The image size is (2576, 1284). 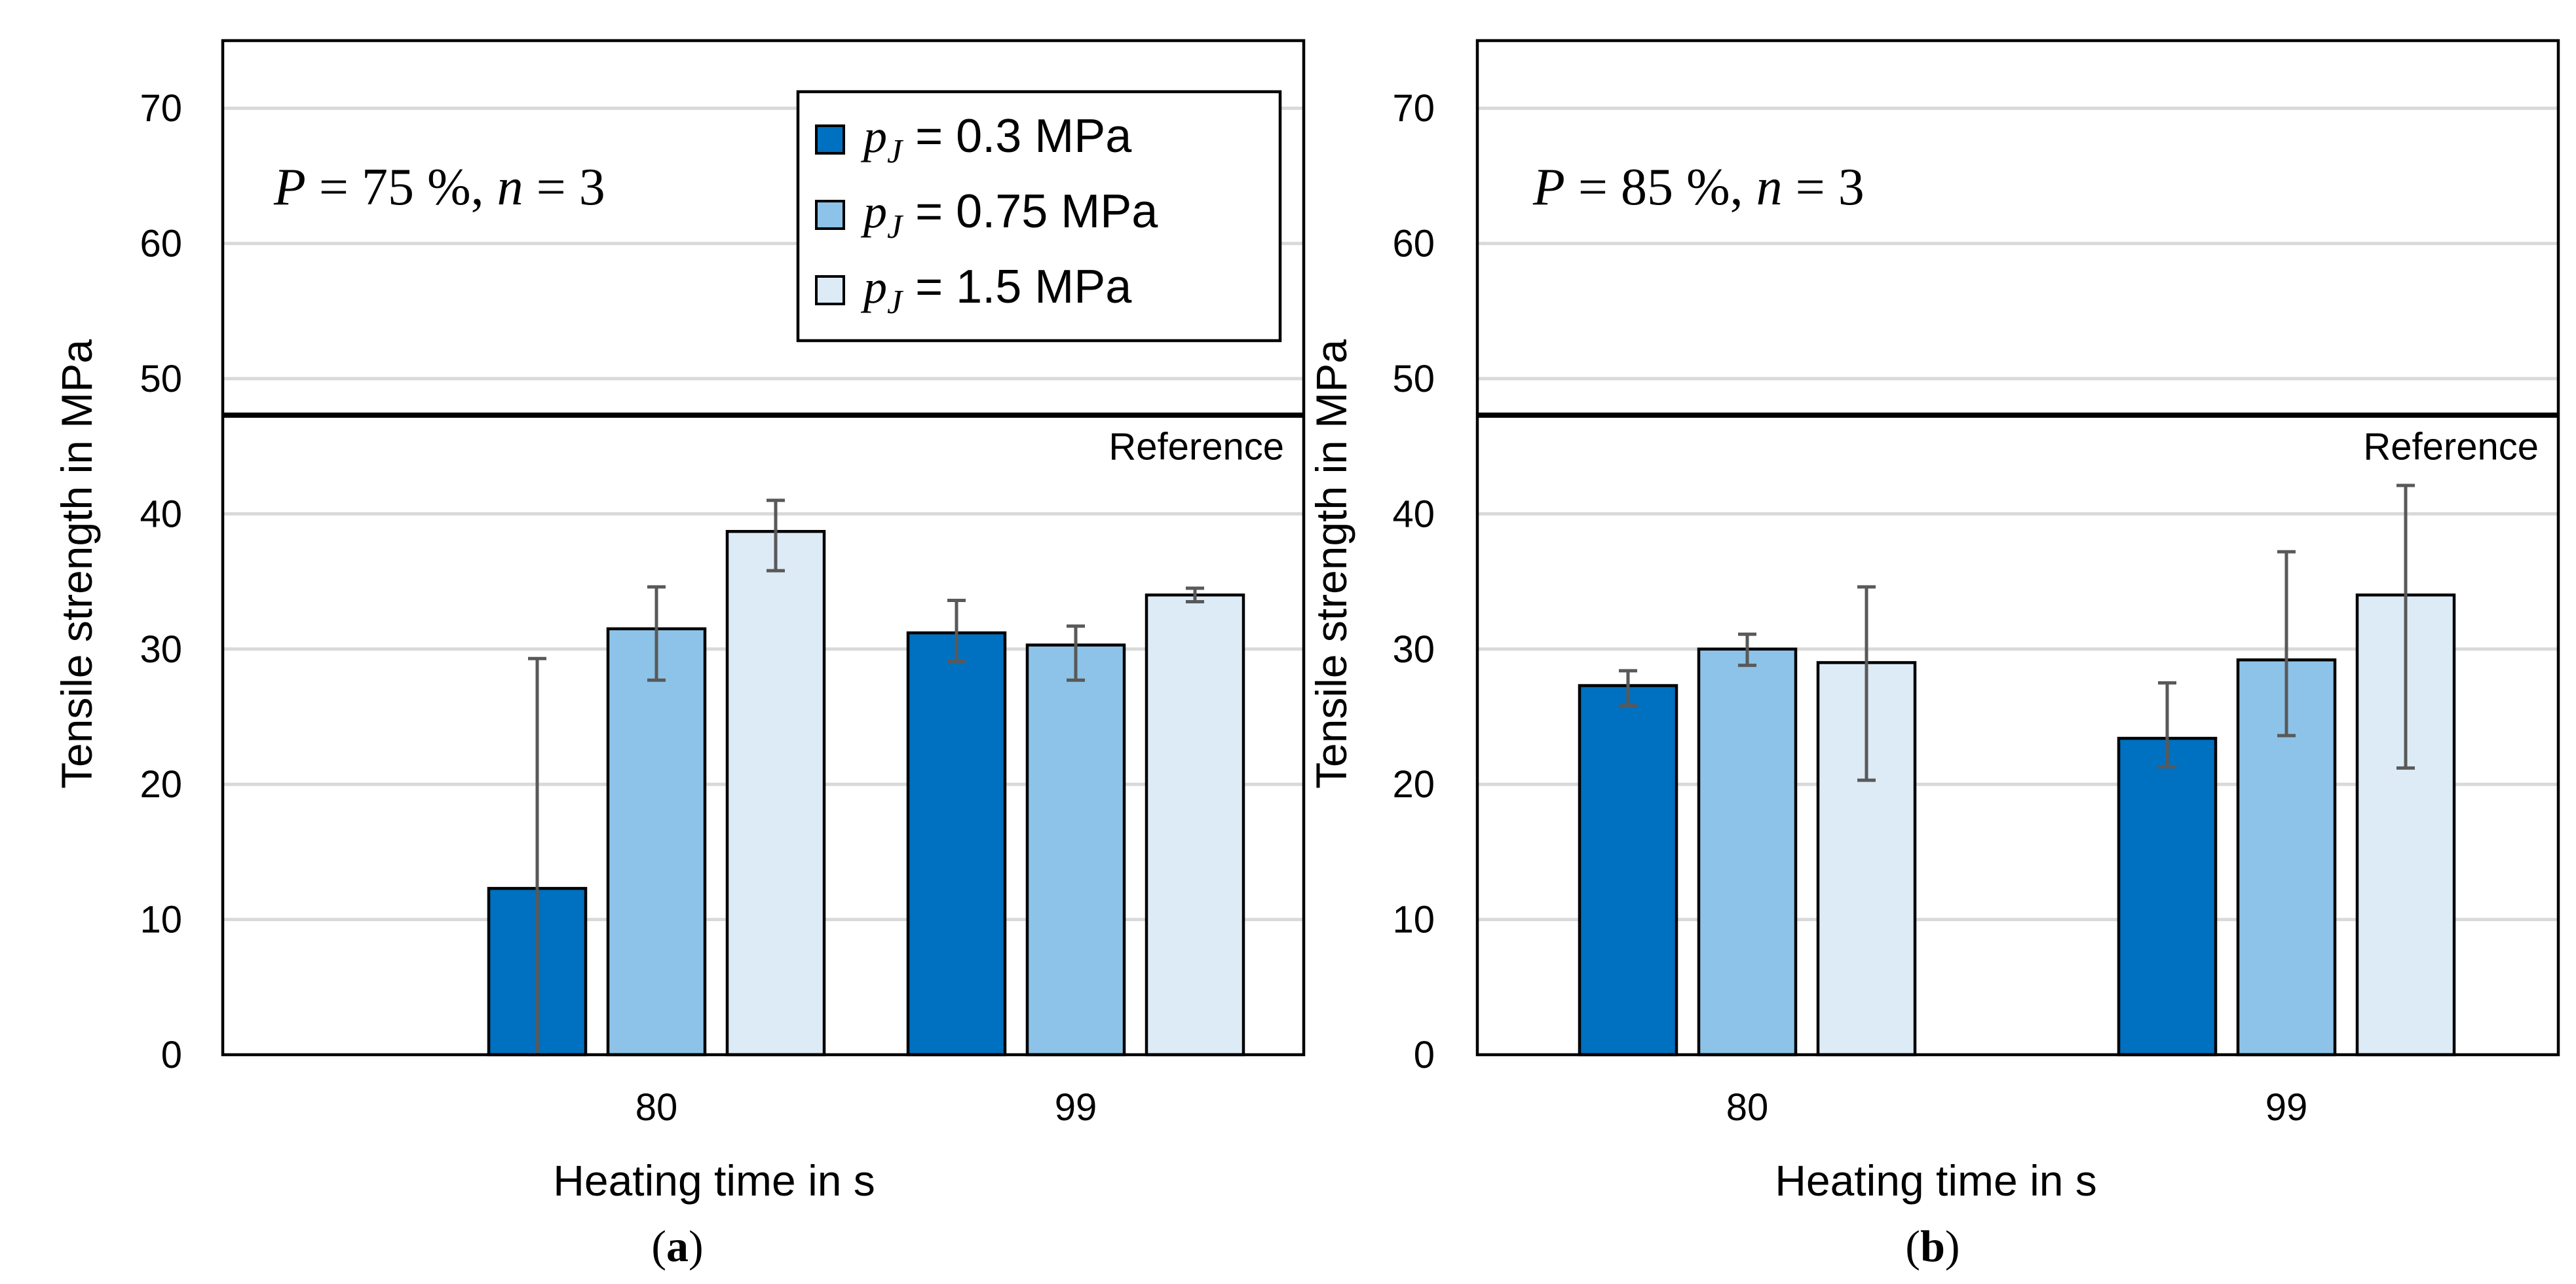 I want to click on legend-entry: pJ = 0.3 MPa, so click(x=996, y=140).